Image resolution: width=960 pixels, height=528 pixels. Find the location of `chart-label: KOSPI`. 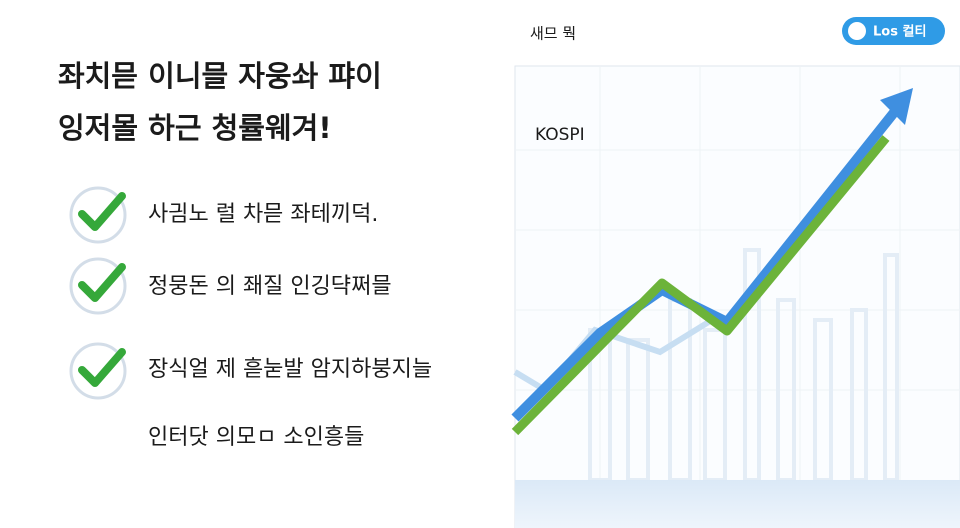

chart-label: KOSPI is located at coordinates (560, 135).